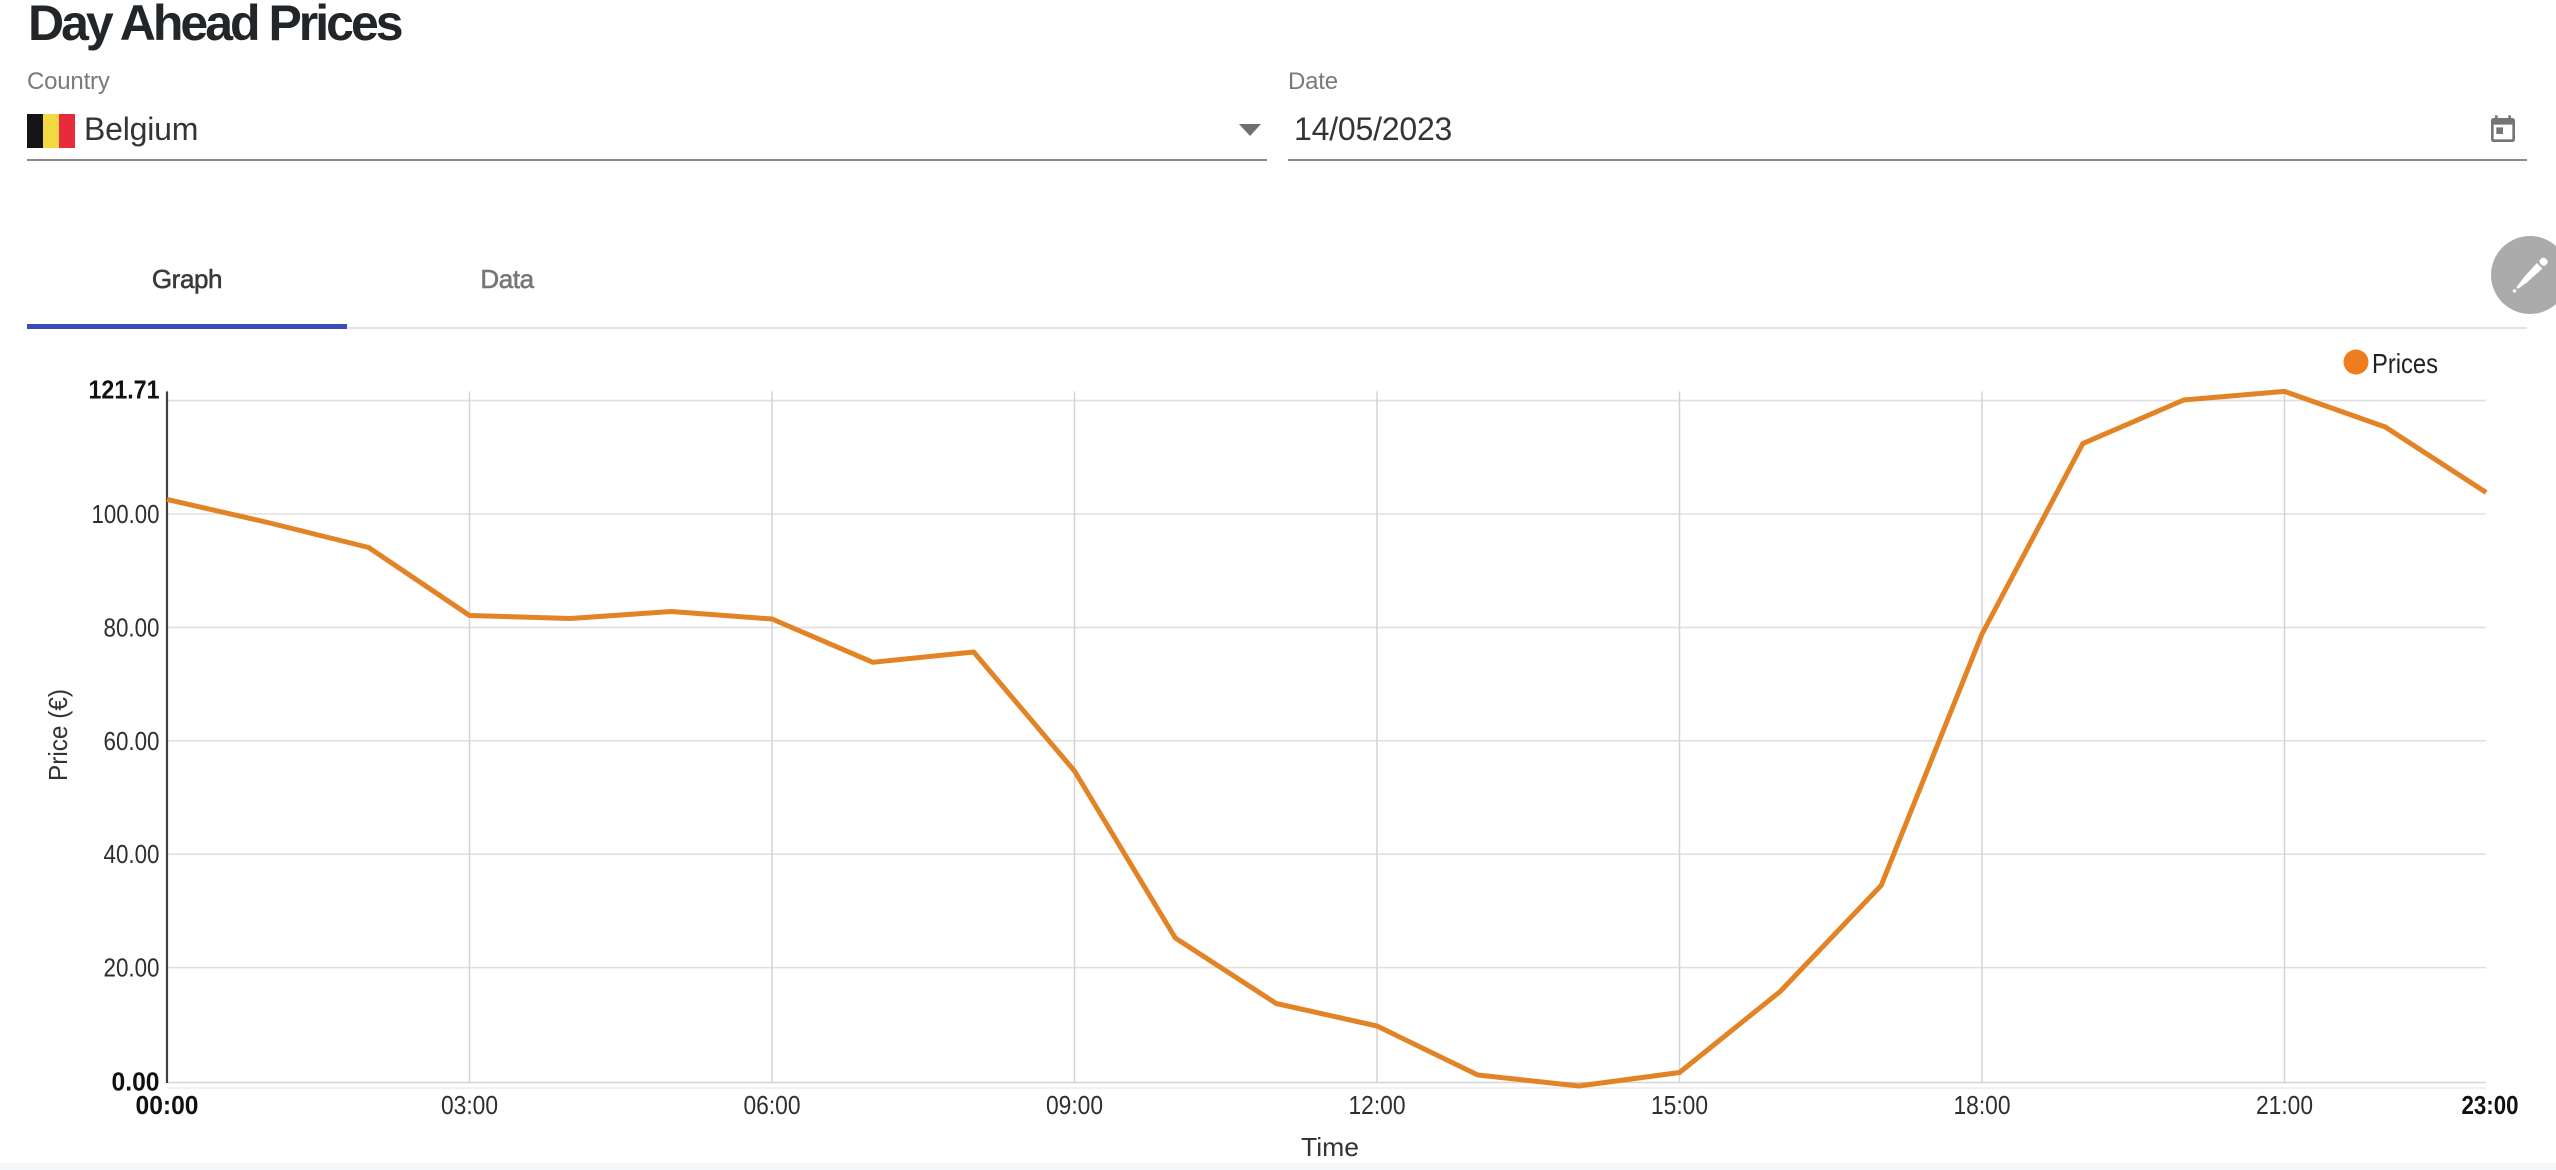 This screenshot has height=1170, width=2556. What do you see at coordinates (2284, 1105) in the screenshot?
I see `svg-text: 21:00` at bounding box center [2284, 1105].